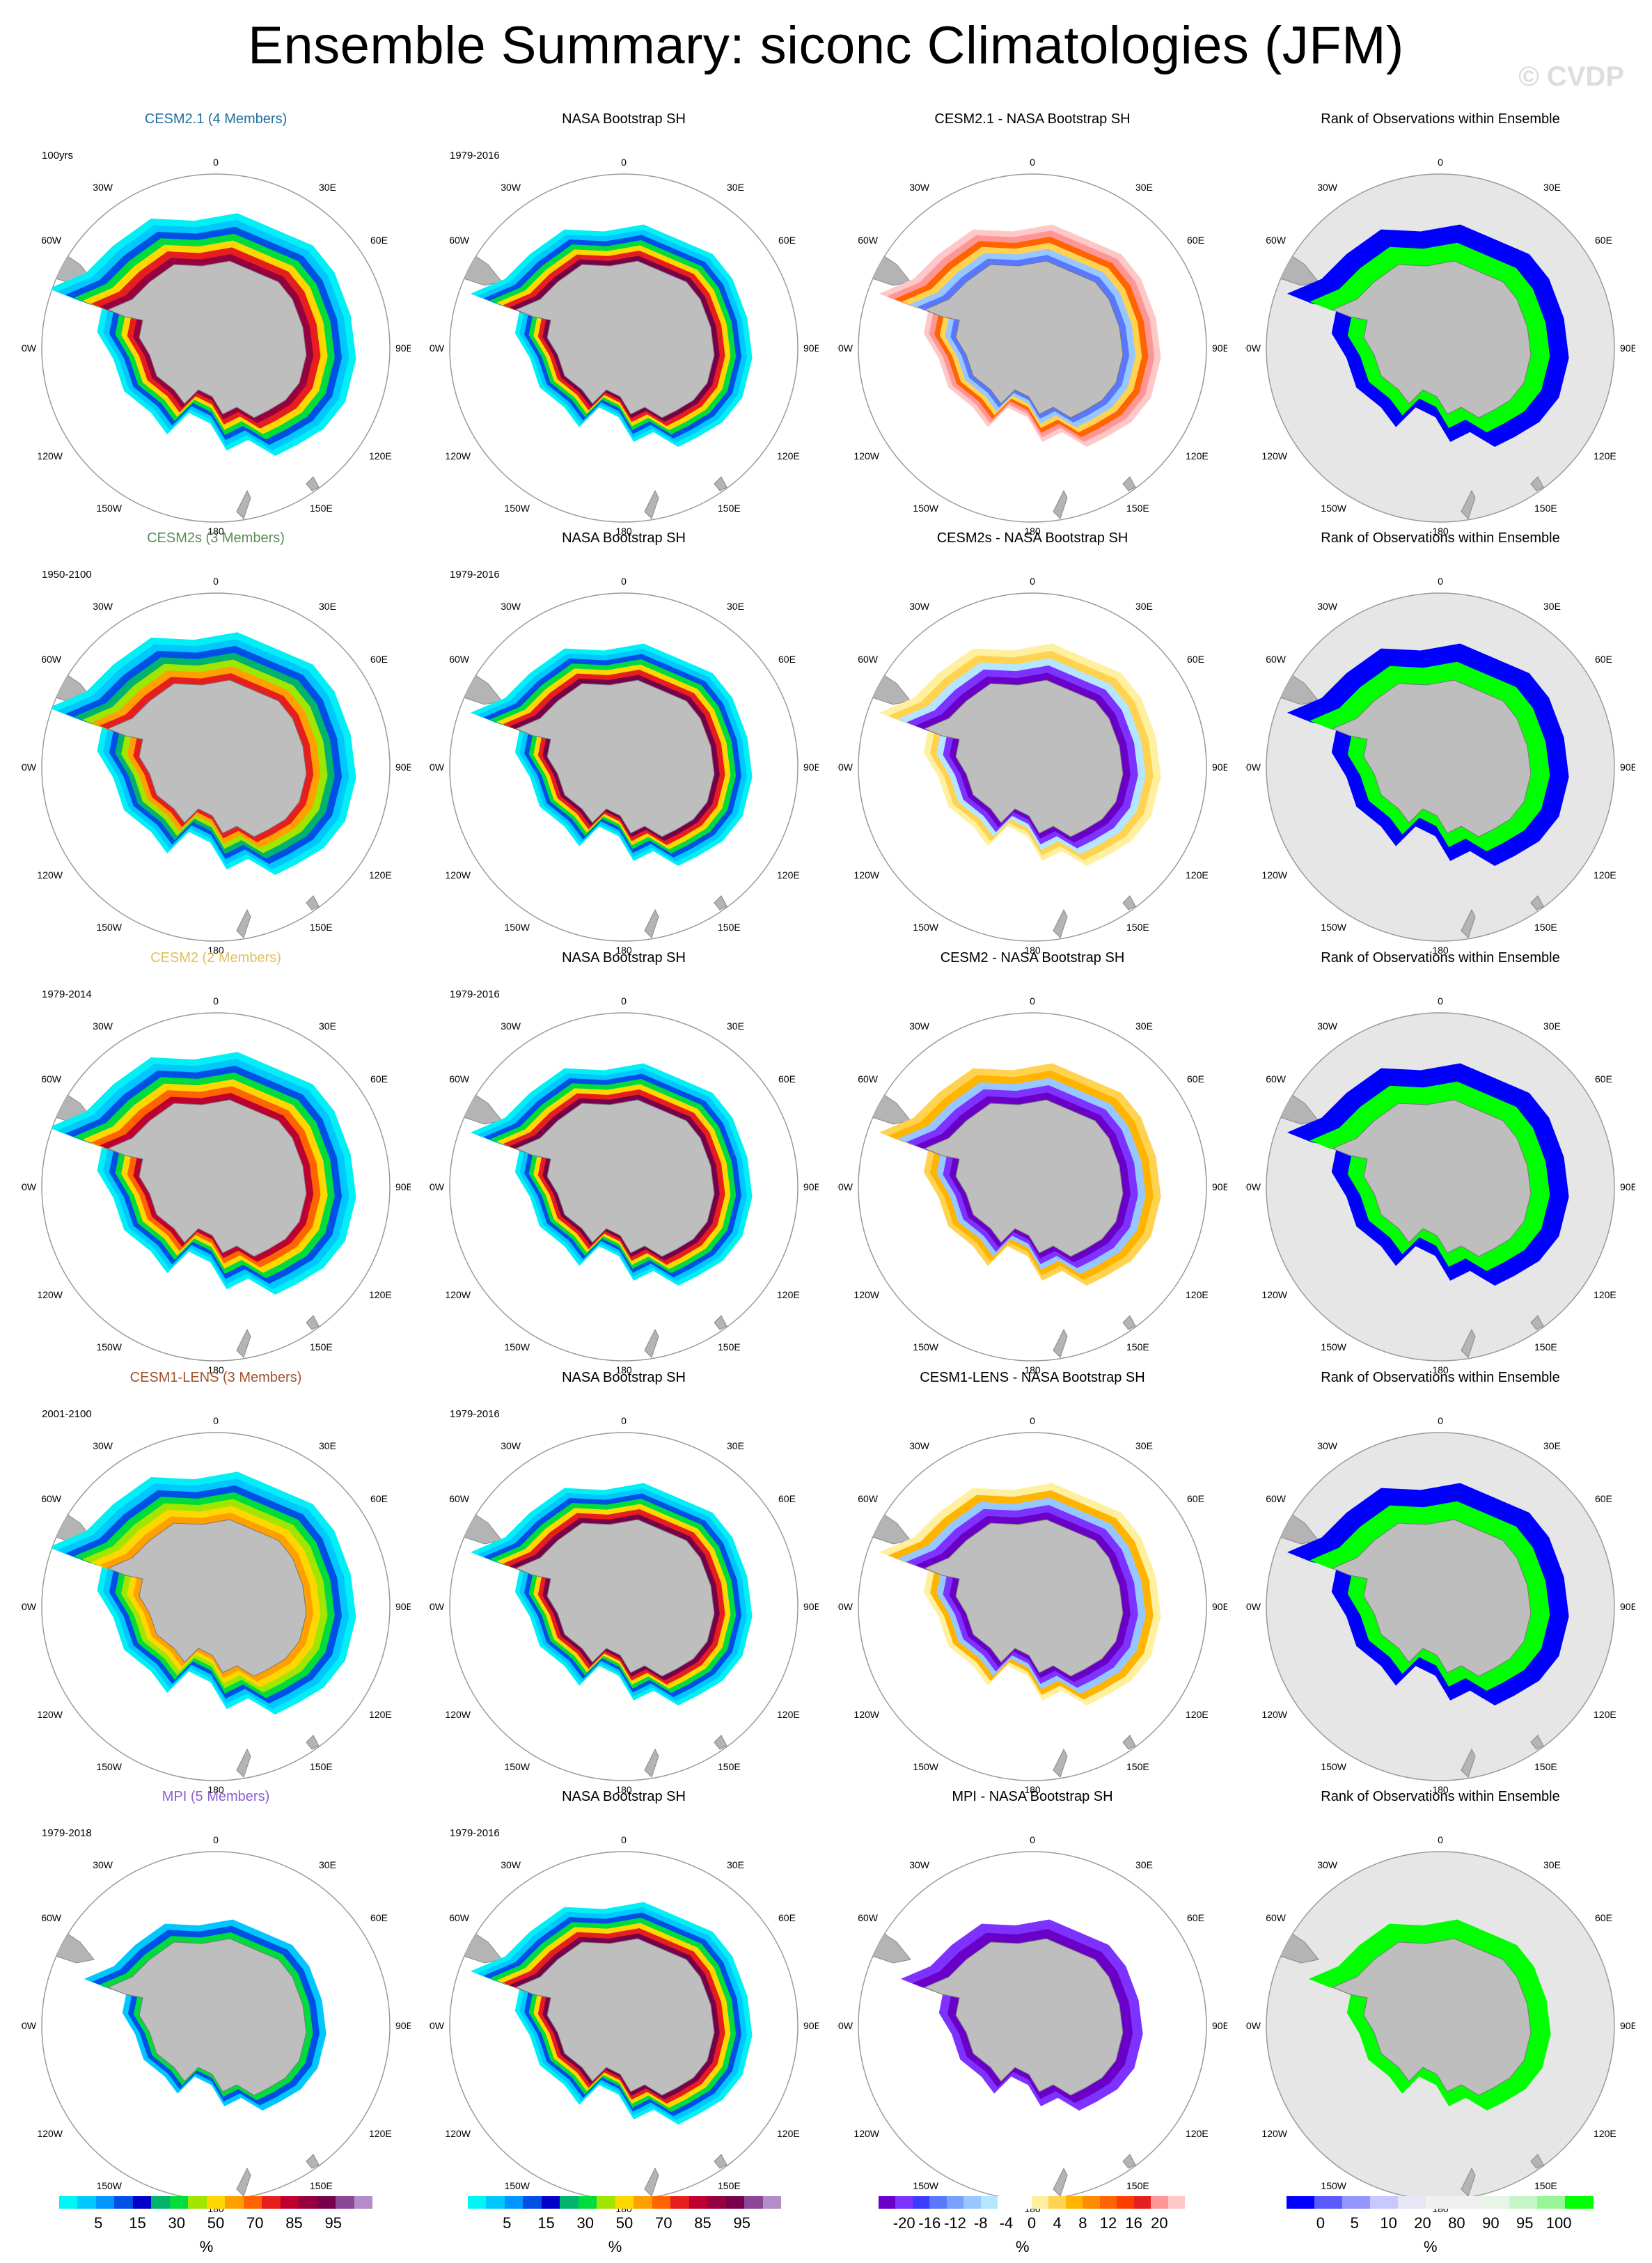 Image resolution: width=1652 pixels, height=2263 pixels. Describe the element at coordinates (1108, 2223) in the screenshot. I see `colorbar-tick-label: 12` at that location.